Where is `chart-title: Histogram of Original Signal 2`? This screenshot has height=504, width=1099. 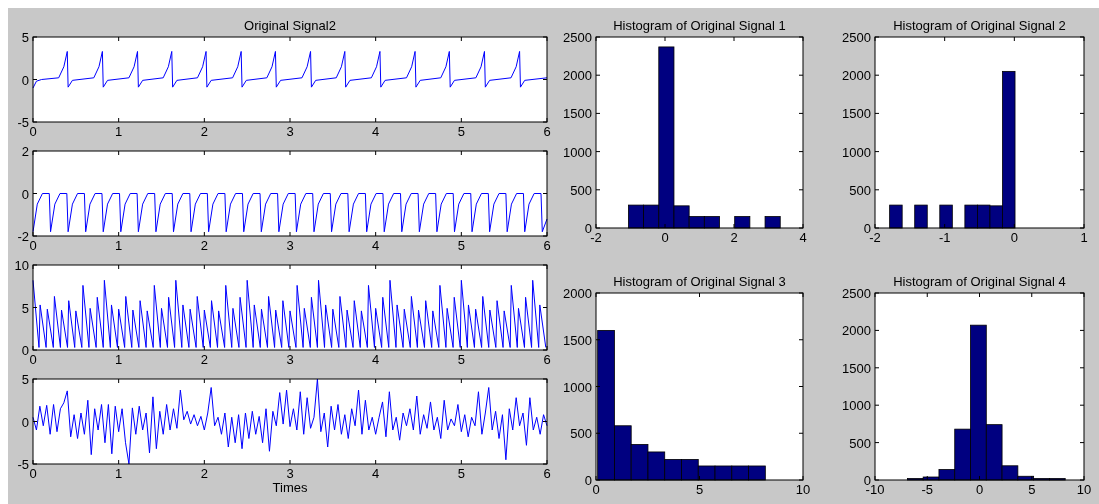 chart-title: Histogram of Original Signal 2 is located at coordinates (979, 25).